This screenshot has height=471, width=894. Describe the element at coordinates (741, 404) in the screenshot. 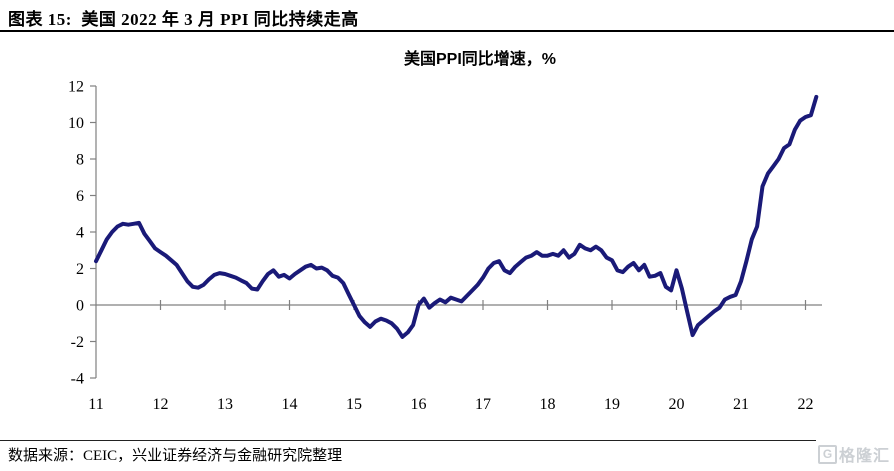

I see `x-axis-label: 21` at that location.